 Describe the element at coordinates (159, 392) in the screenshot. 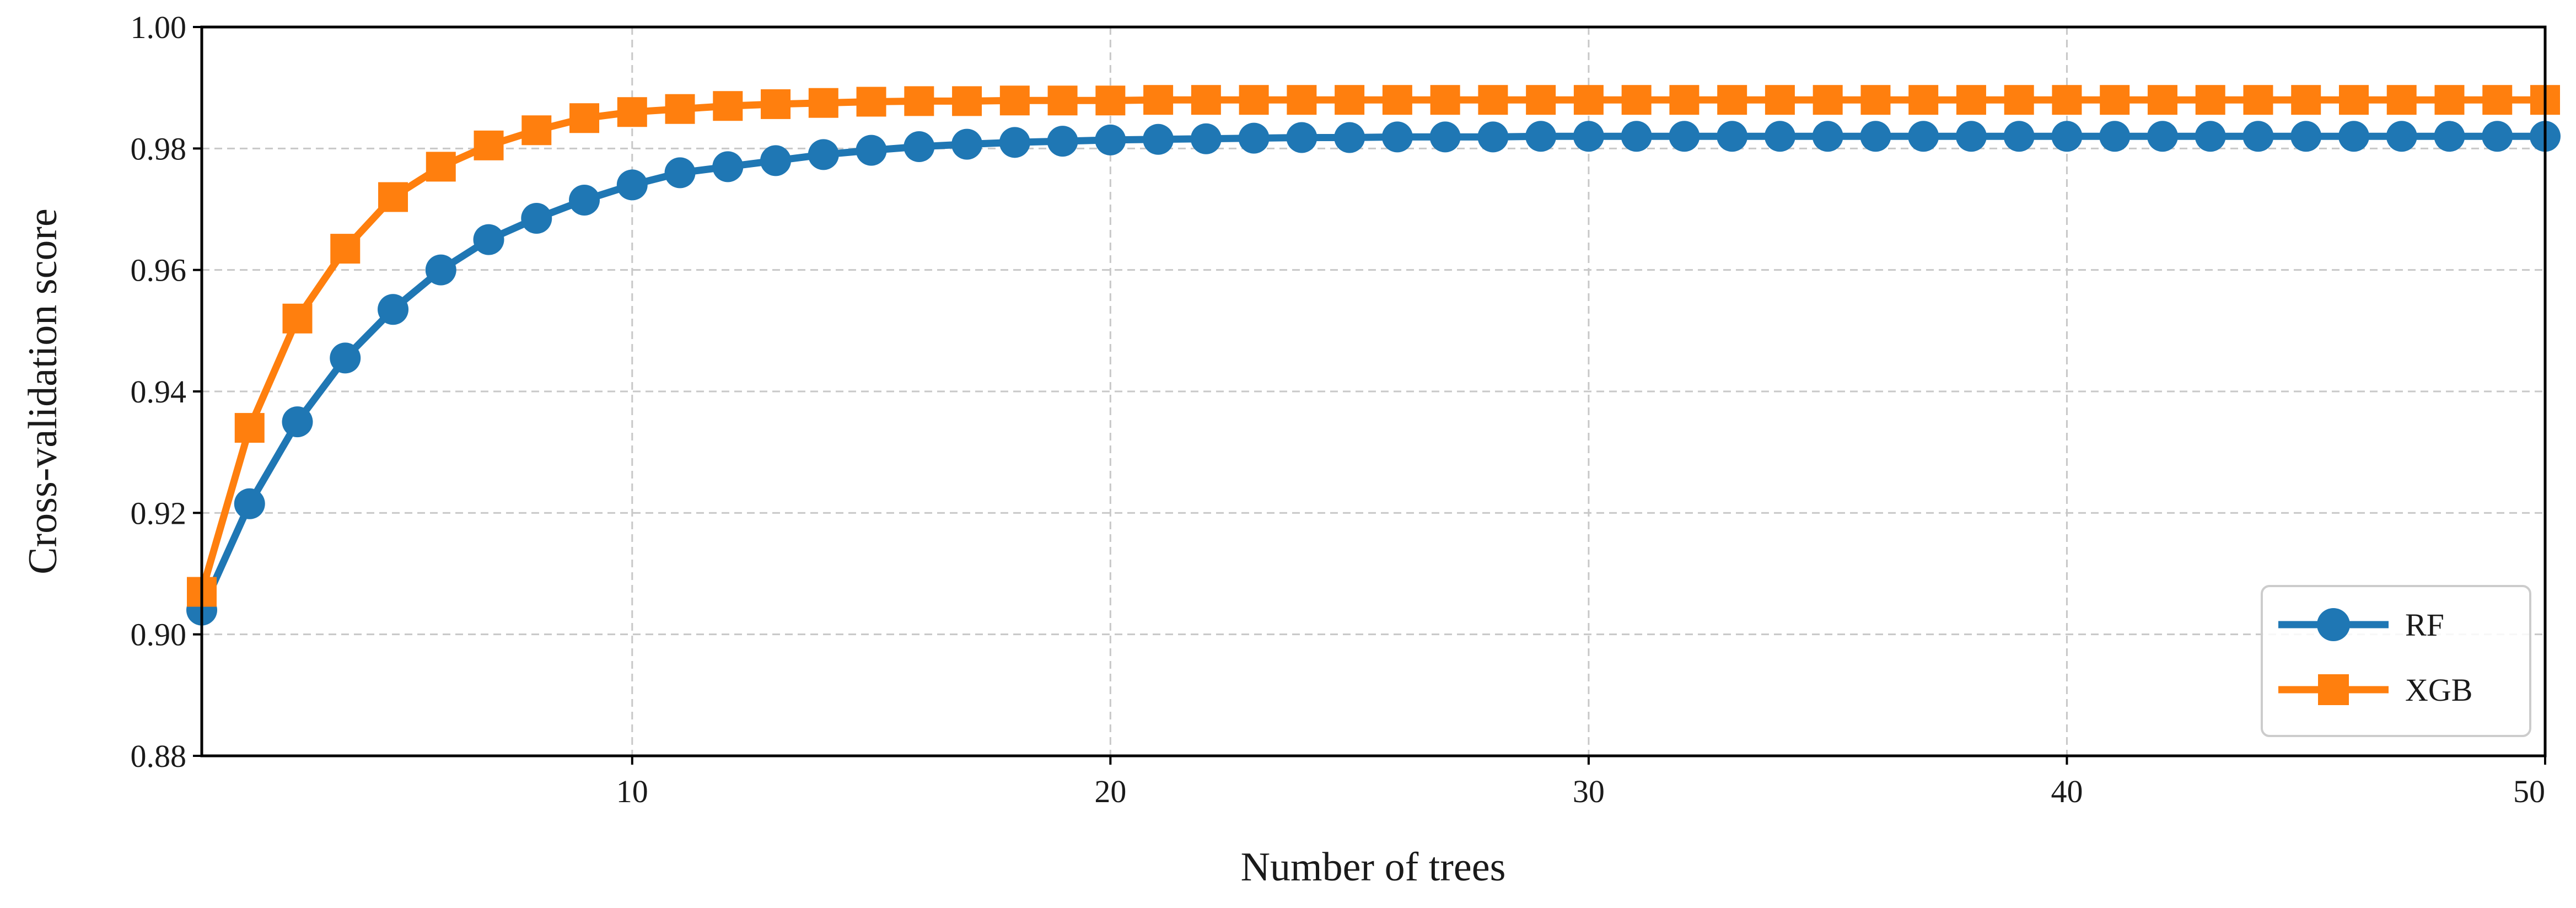

I see `y-tick-label: 0.94` at that location.